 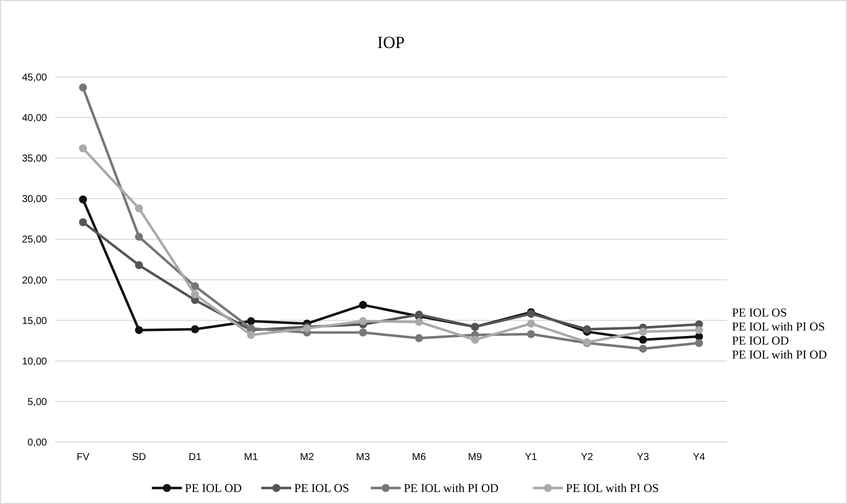 I want to click on y-tick-label: 40,00, so click(x=35, y=118).